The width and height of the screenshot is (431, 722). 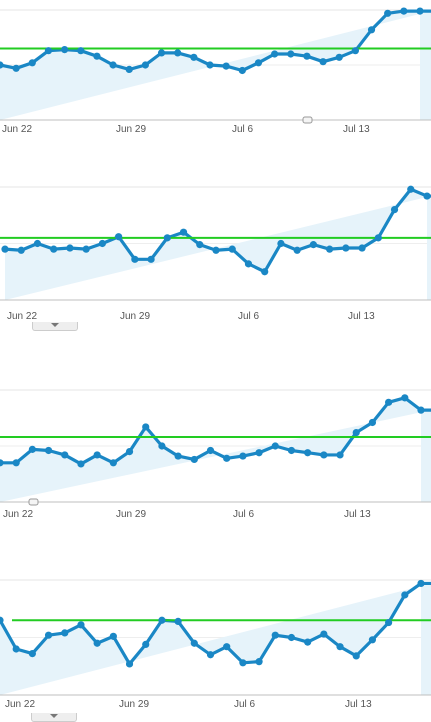 I want to click on collapse-toggle-icon, so click(x=55, y=326).